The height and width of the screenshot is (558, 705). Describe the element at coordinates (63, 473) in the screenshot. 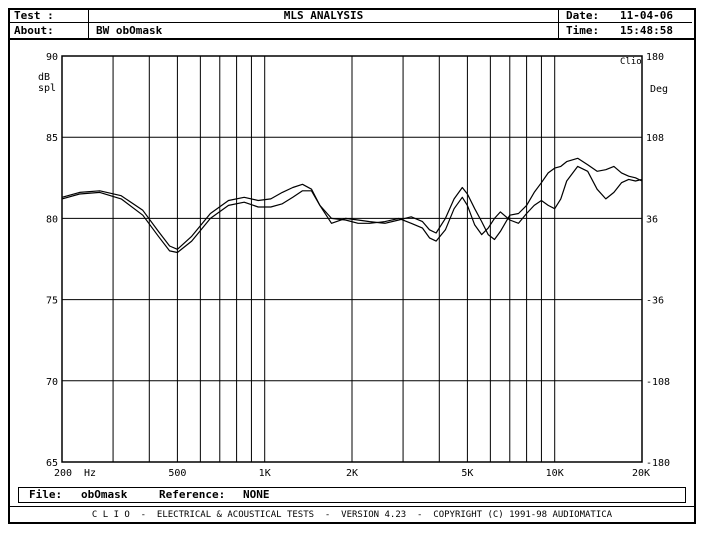

I see `x-tick-label: 200` at that location.